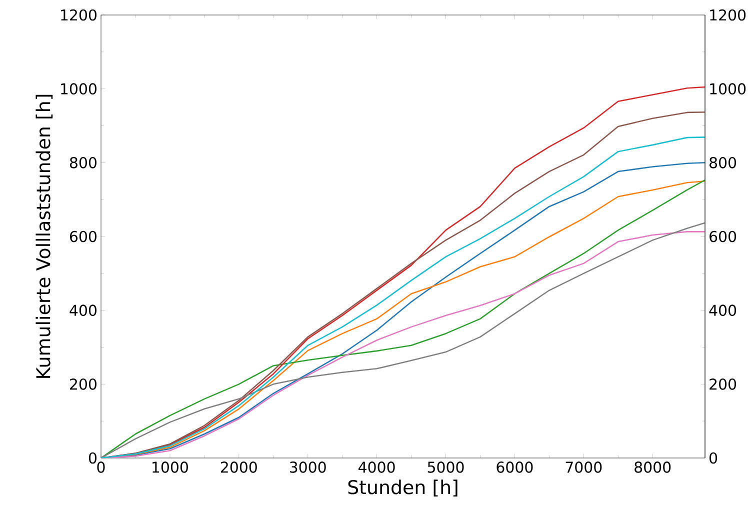  Describe the element at coordinates (723, 236) in the screenshot. I see `y2-tick-label: 600` at that location.